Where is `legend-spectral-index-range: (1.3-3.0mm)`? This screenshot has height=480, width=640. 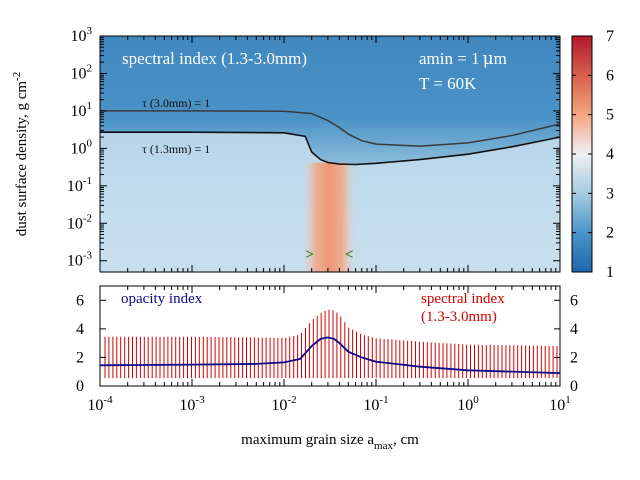 legend-spectral-index-range: (1.3-3.0mm) is located at coordinates (459, 317).